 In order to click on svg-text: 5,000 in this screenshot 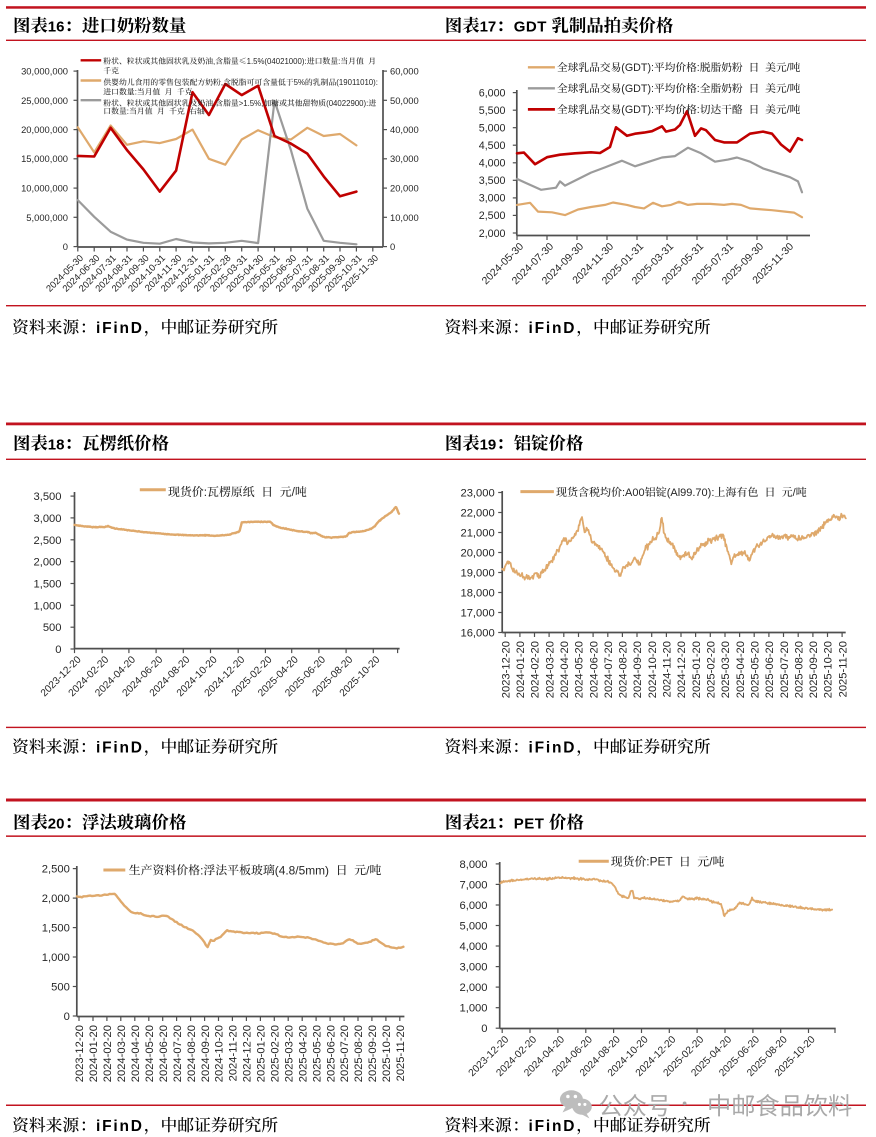, I will do `click(492, 129)`.